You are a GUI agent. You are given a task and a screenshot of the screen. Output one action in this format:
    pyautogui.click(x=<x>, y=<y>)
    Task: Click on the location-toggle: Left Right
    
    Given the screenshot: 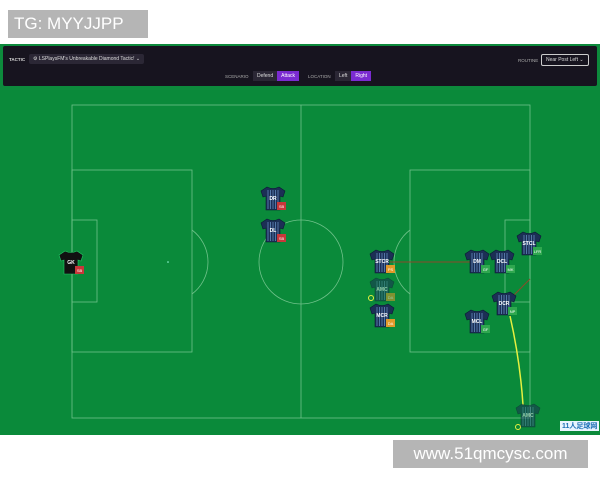 What is the action you would take?
    pyautogui.click(x=353, y=76)
    